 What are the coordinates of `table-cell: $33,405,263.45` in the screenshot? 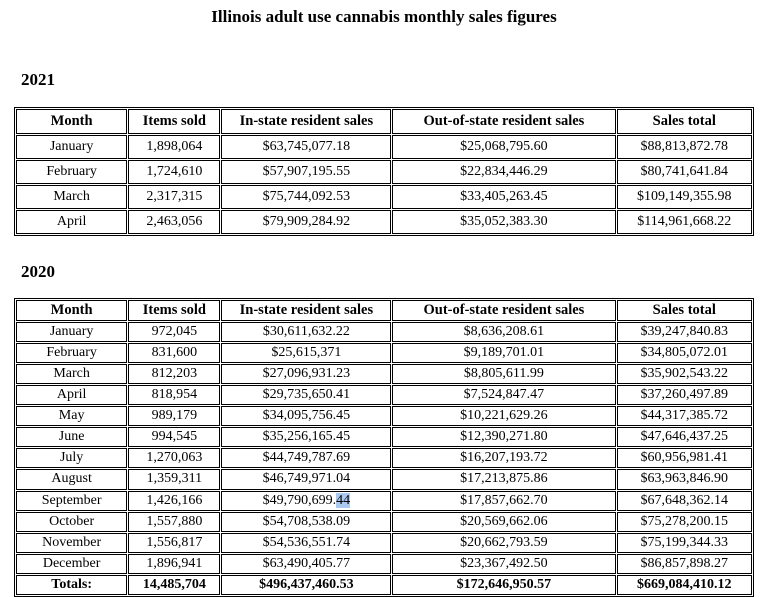 It's located at (504, 197).